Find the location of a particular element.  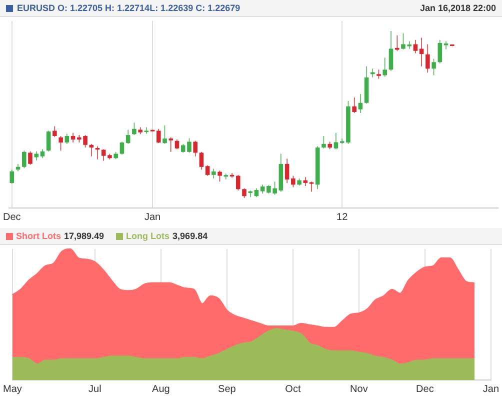

chart-subtitle: Jan 16,2018 22:00 is located at coordinates (458, 8).